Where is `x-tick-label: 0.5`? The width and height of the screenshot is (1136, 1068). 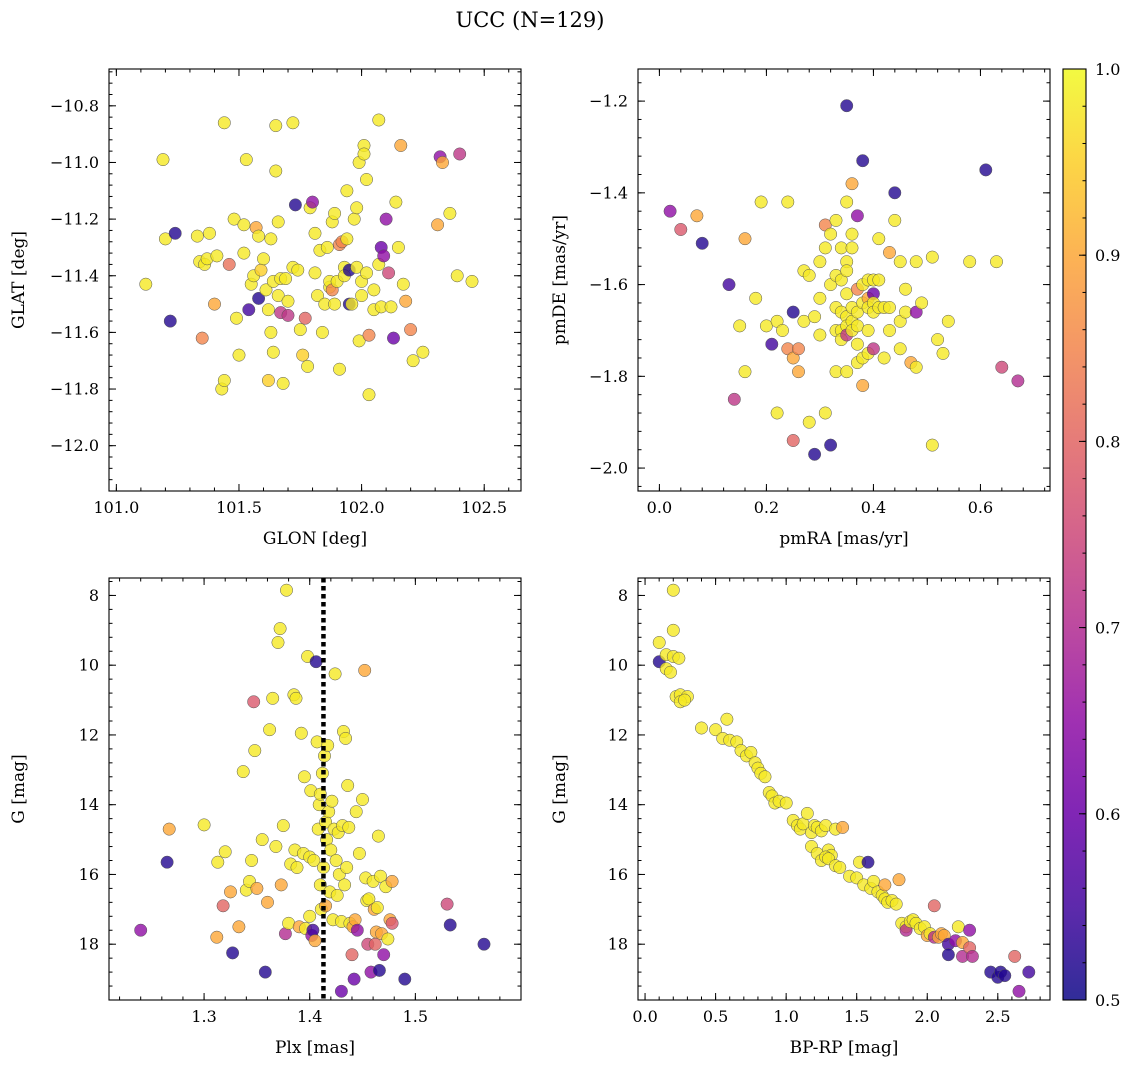
x-tick-label: 0.5 is located at coordinates (715, 1016).